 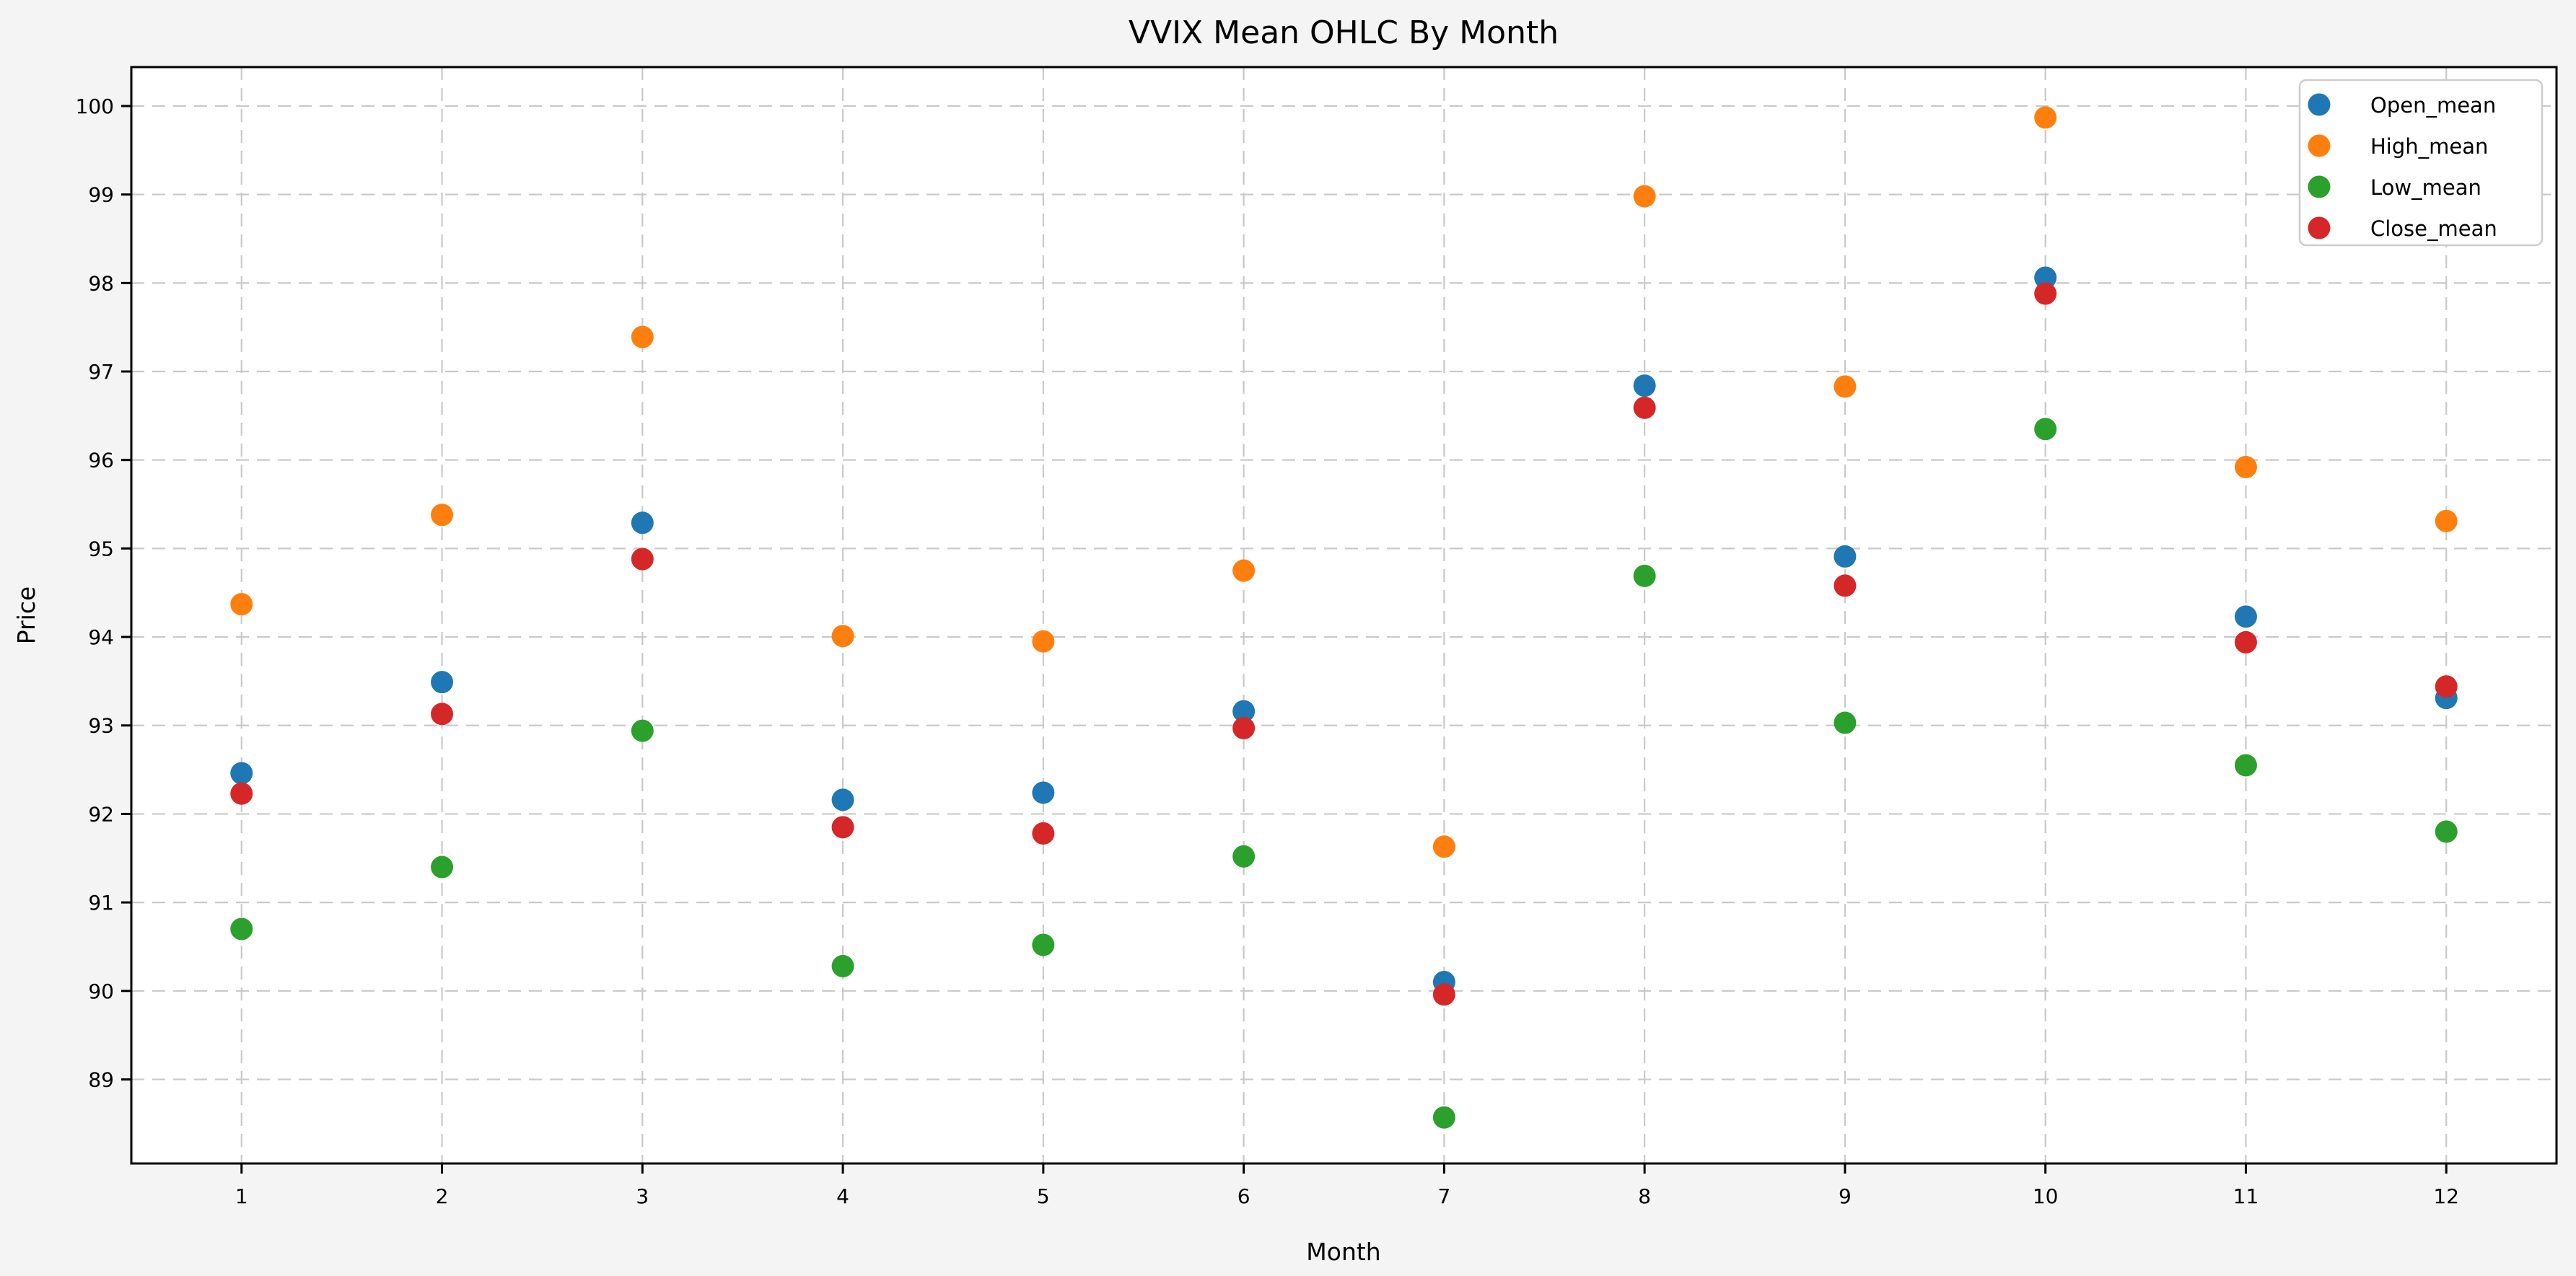 I want to click on data-point-low_mean-m12, so click(x=2446, y=832).